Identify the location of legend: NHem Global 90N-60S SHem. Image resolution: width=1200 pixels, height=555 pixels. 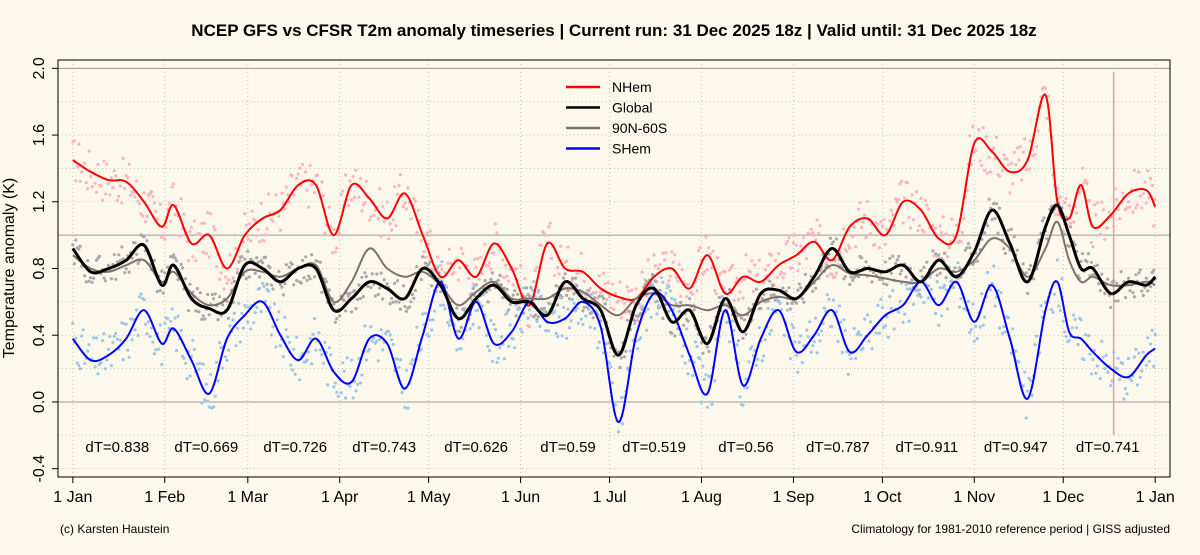
(616, 118).